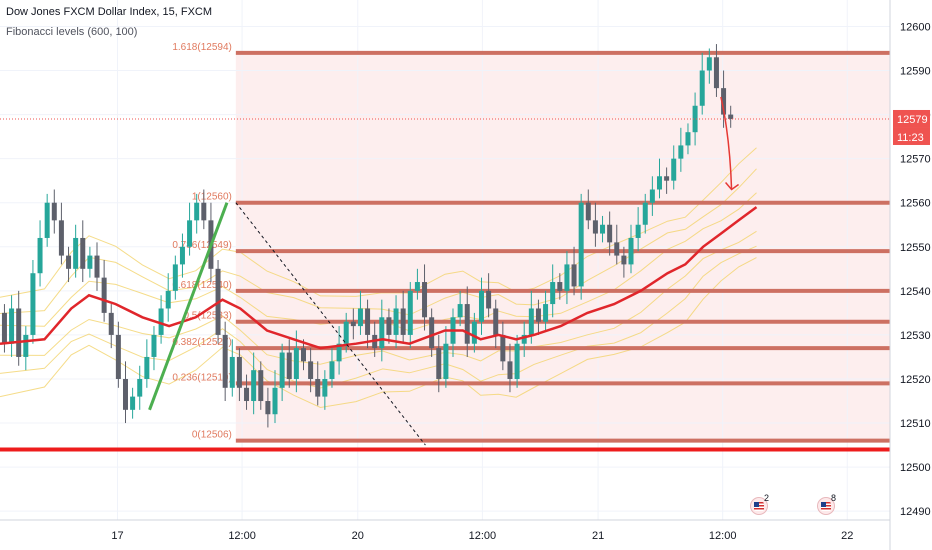 The height and width of the screenshot is (550, 932). Describe the element at coordinates (915, 380) in the screenshot. I see `price-tick-label: 12520` at that location.